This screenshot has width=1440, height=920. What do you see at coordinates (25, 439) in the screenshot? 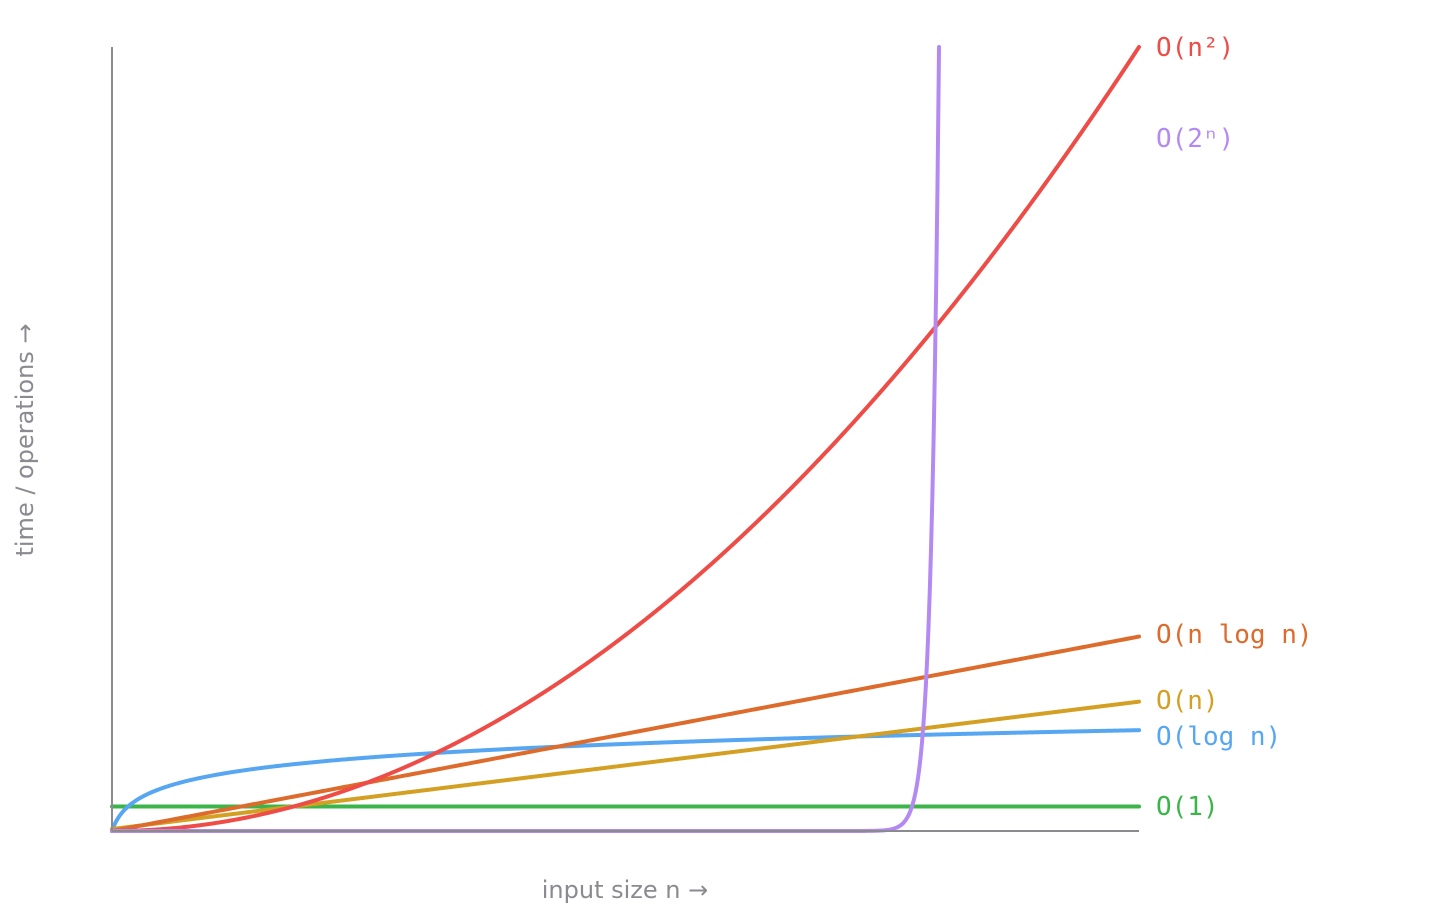
I see `y-axis-label: time / operations →` at bounding box center [25, 439].